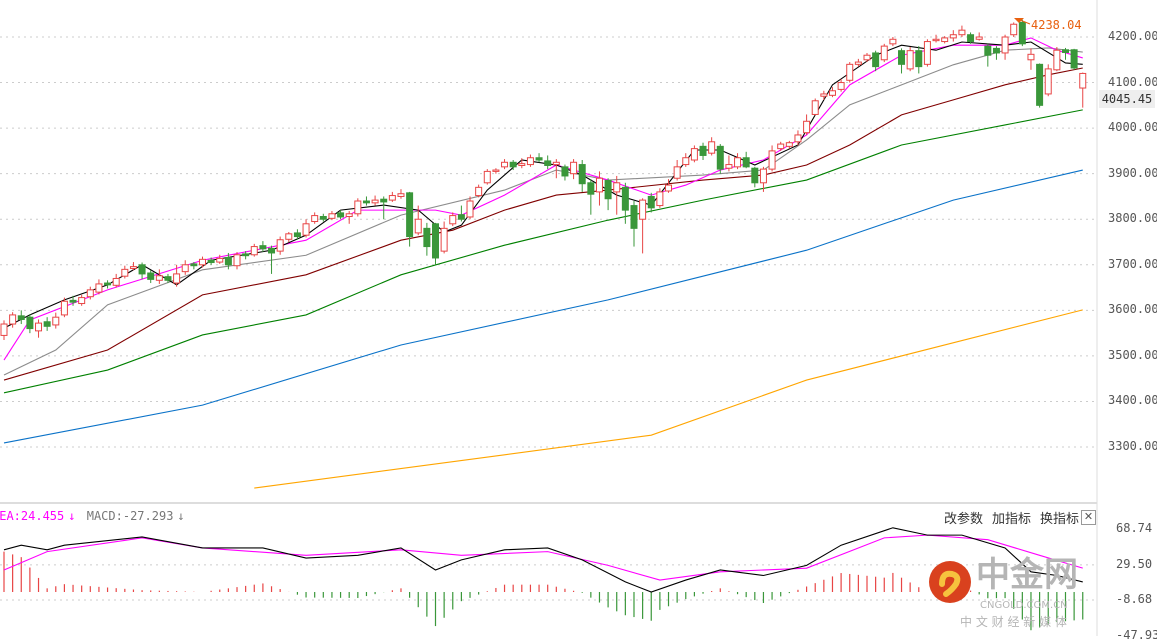 The height and width of the screenshot is (642, 1157). Describe the element at coordinates (1056, 25) in the screenshot. I see `max-price-label: 4238.04` at that location.